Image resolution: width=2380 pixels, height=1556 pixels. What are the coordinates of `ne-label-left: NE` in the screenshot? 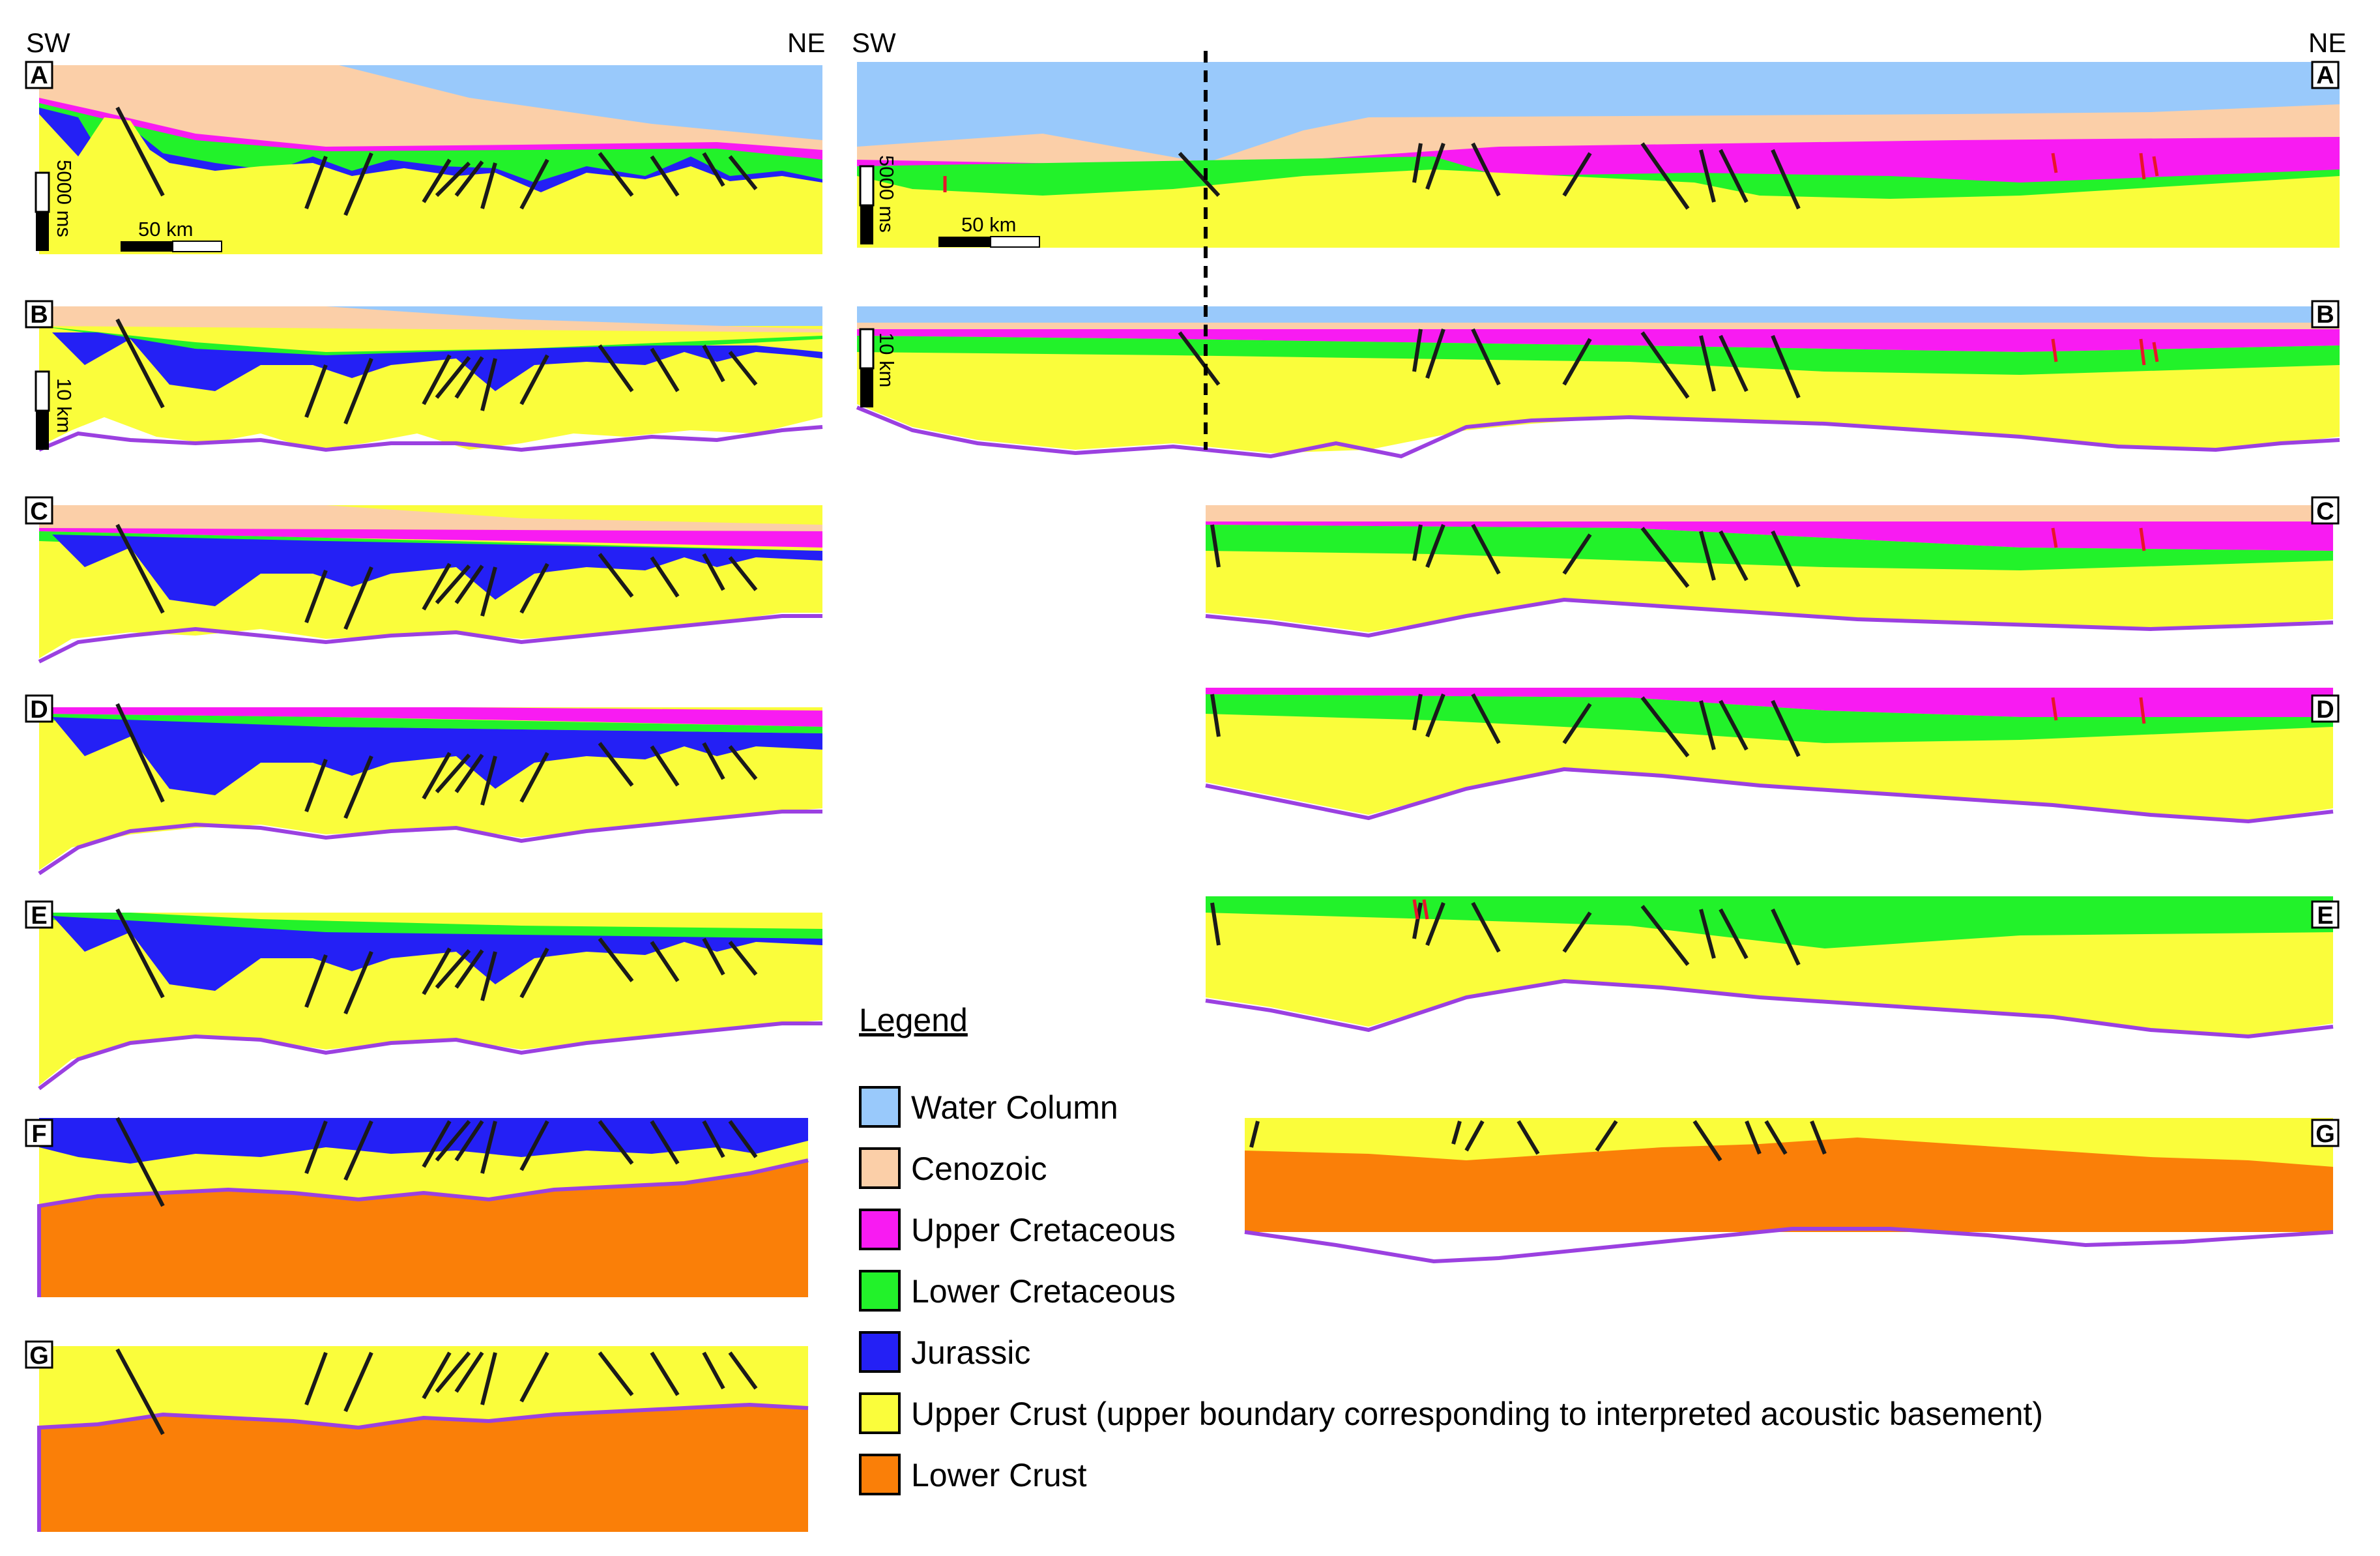 It's located at (806, 42).